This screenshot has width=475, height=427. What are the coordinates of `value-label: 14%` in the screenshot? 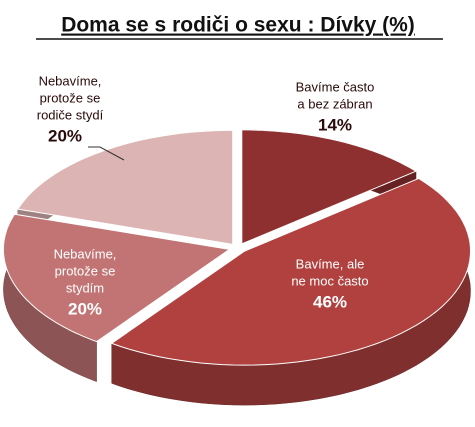 It's located at (335, 124).